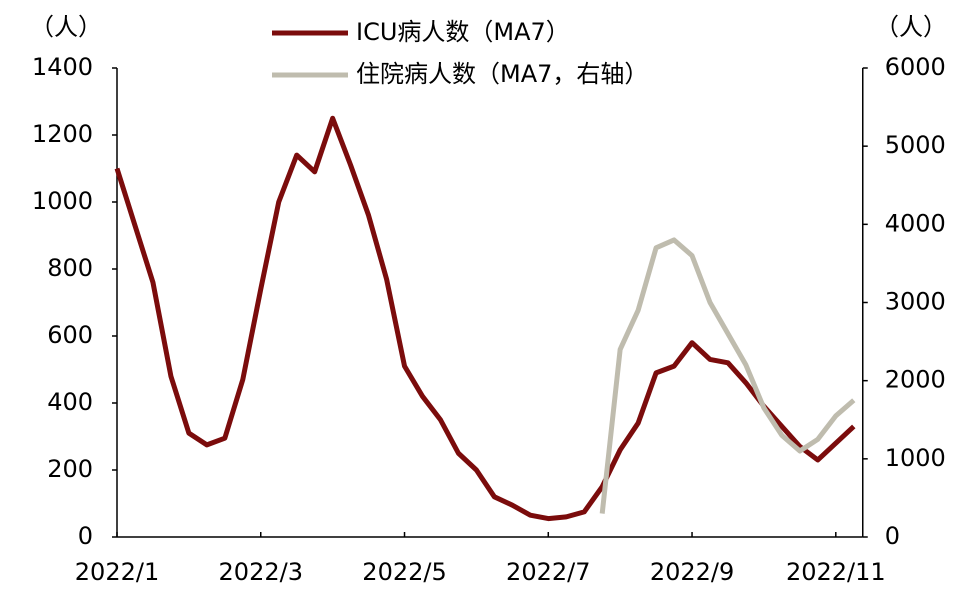  Describe the element at coordinates (548, 572) in the screenshot. I see `x-tick-label: 2022/7` at that location.